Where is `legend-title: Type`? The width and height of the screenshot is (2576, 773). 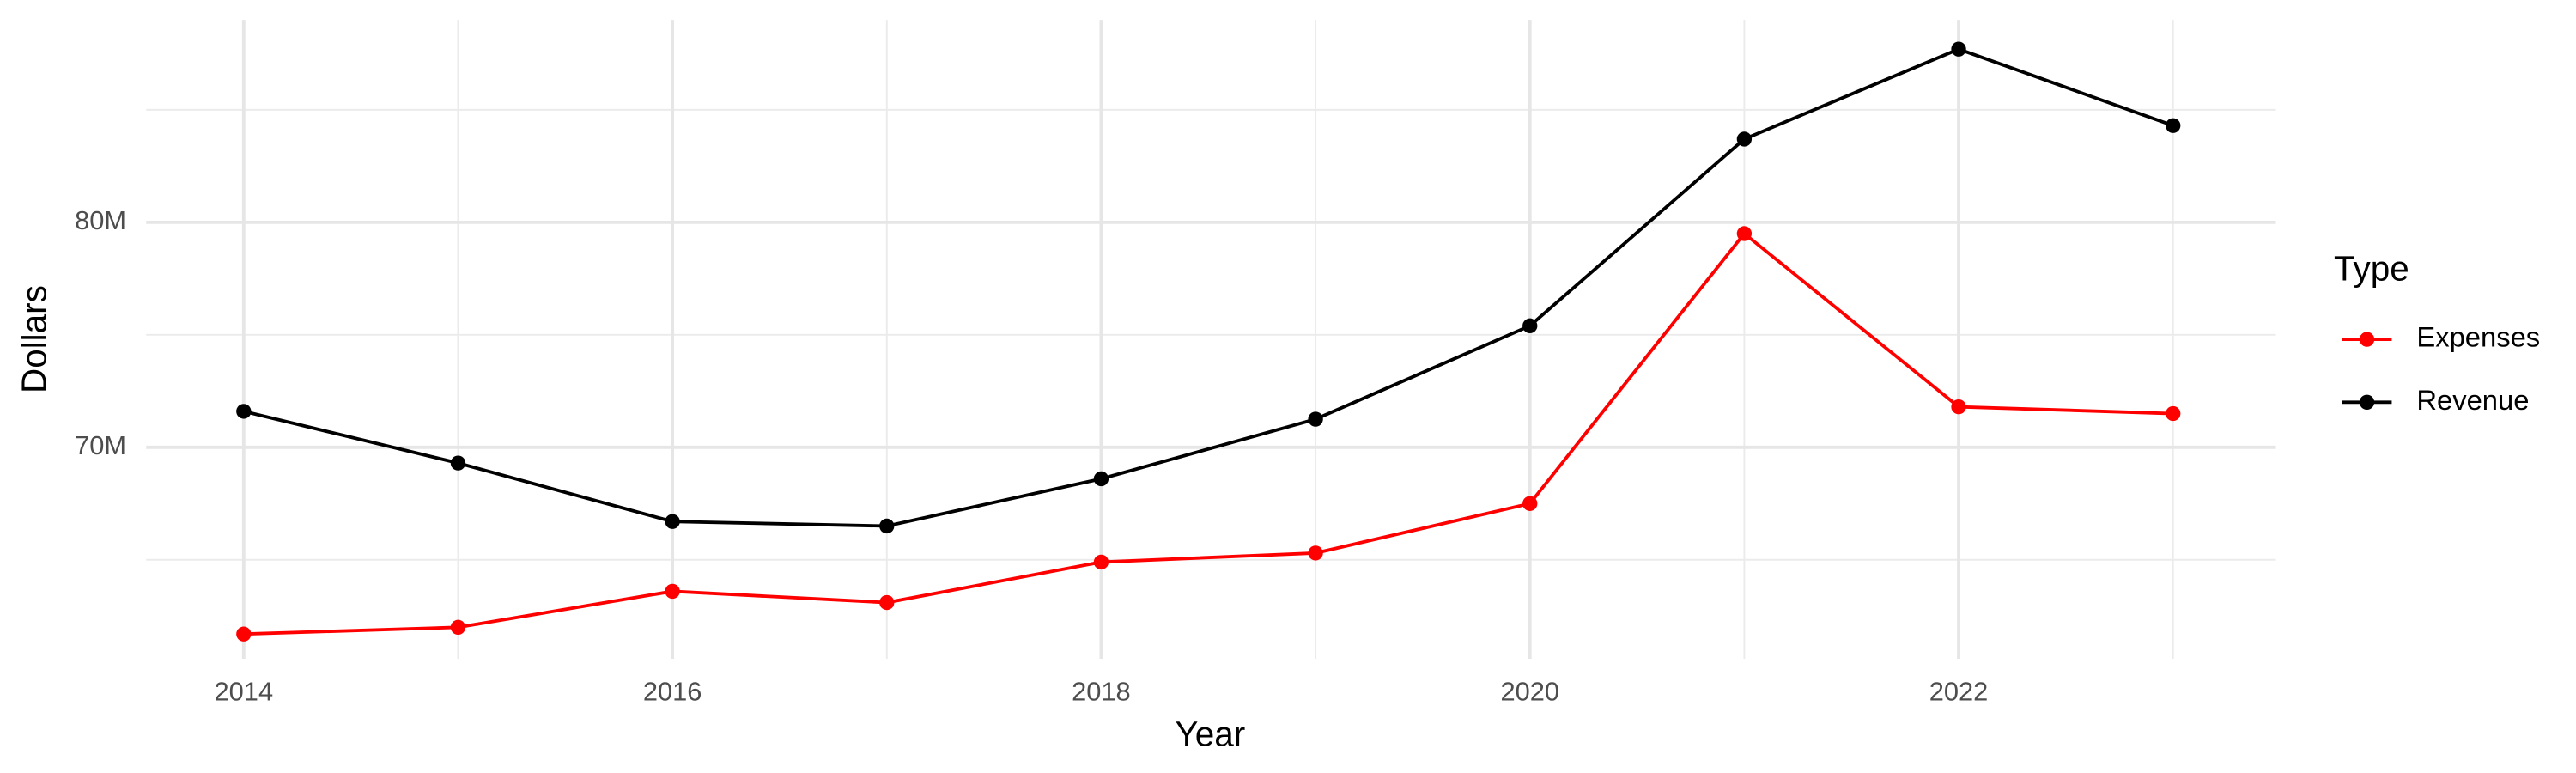 legend-title: Type is located at coordinates (2371, 269).